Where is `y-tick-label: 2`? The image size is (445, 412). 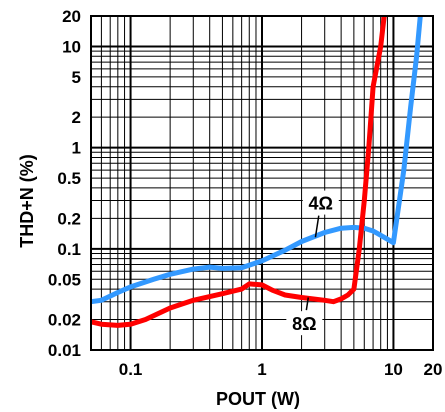
y-tick-label: 2 is located at coordinates (76, 117).